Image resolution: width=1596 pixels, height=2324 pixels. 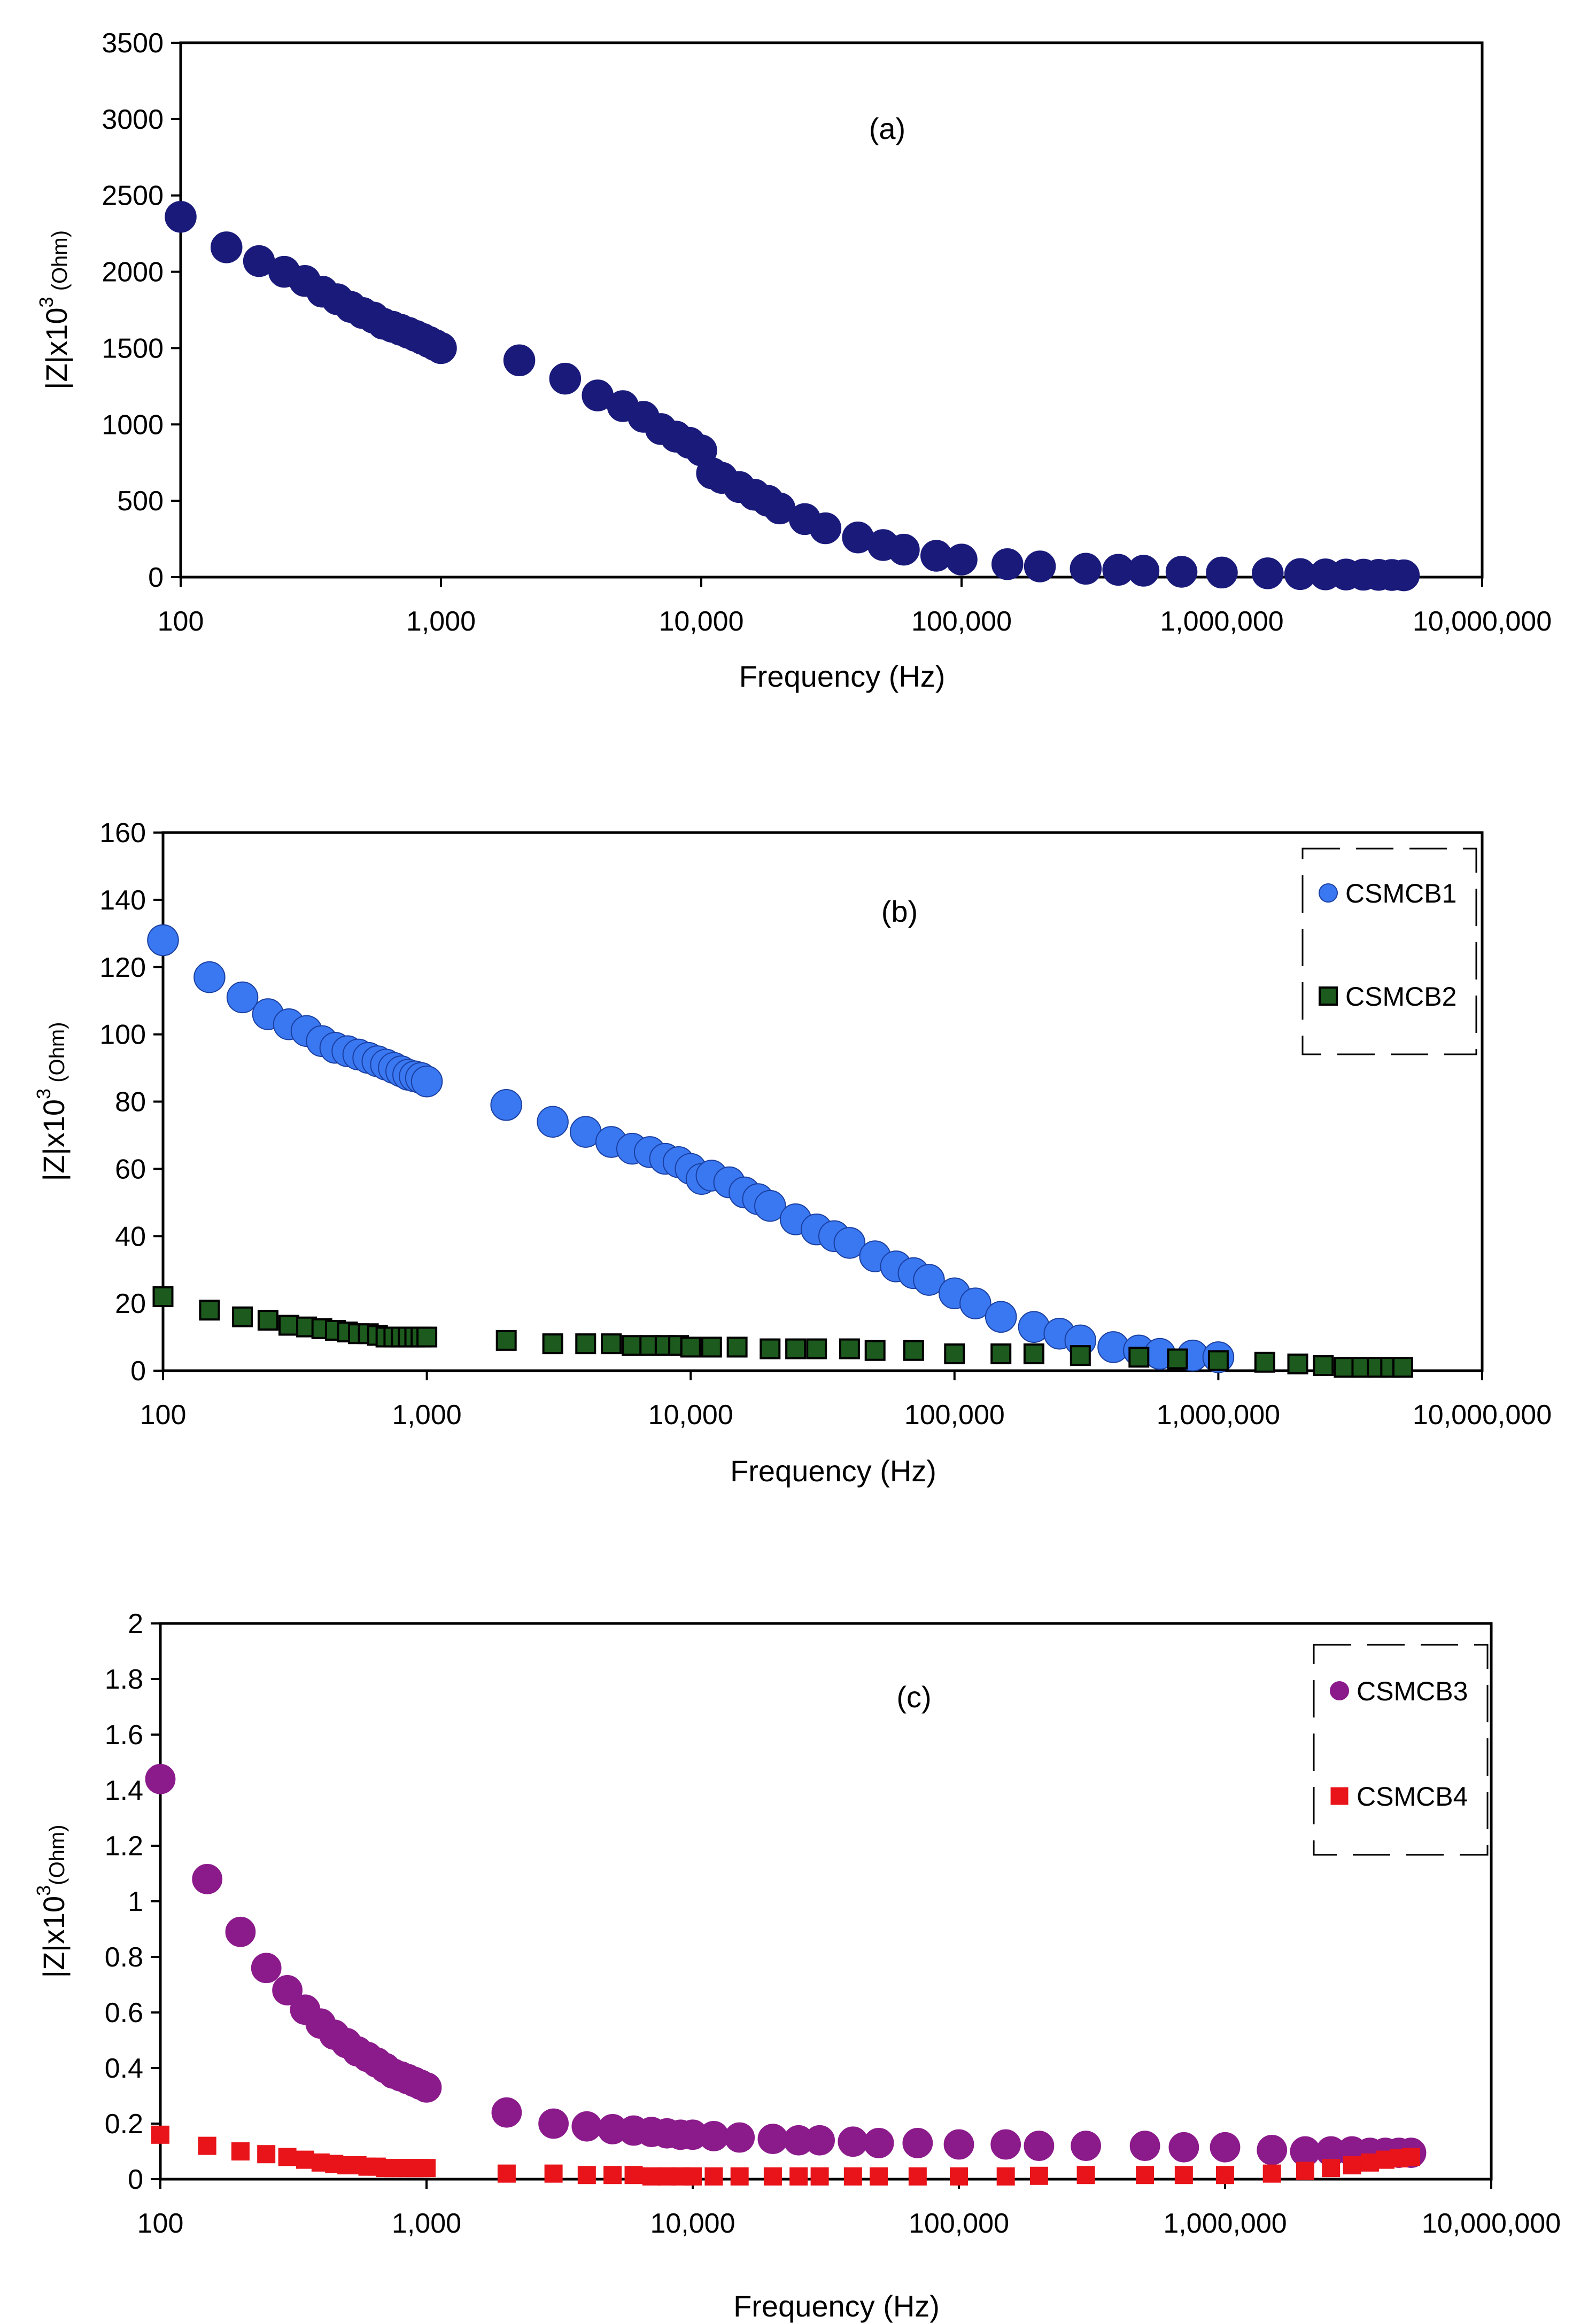 I want to click on y-tick-label: 0.6, so click(x=124, y=2012).